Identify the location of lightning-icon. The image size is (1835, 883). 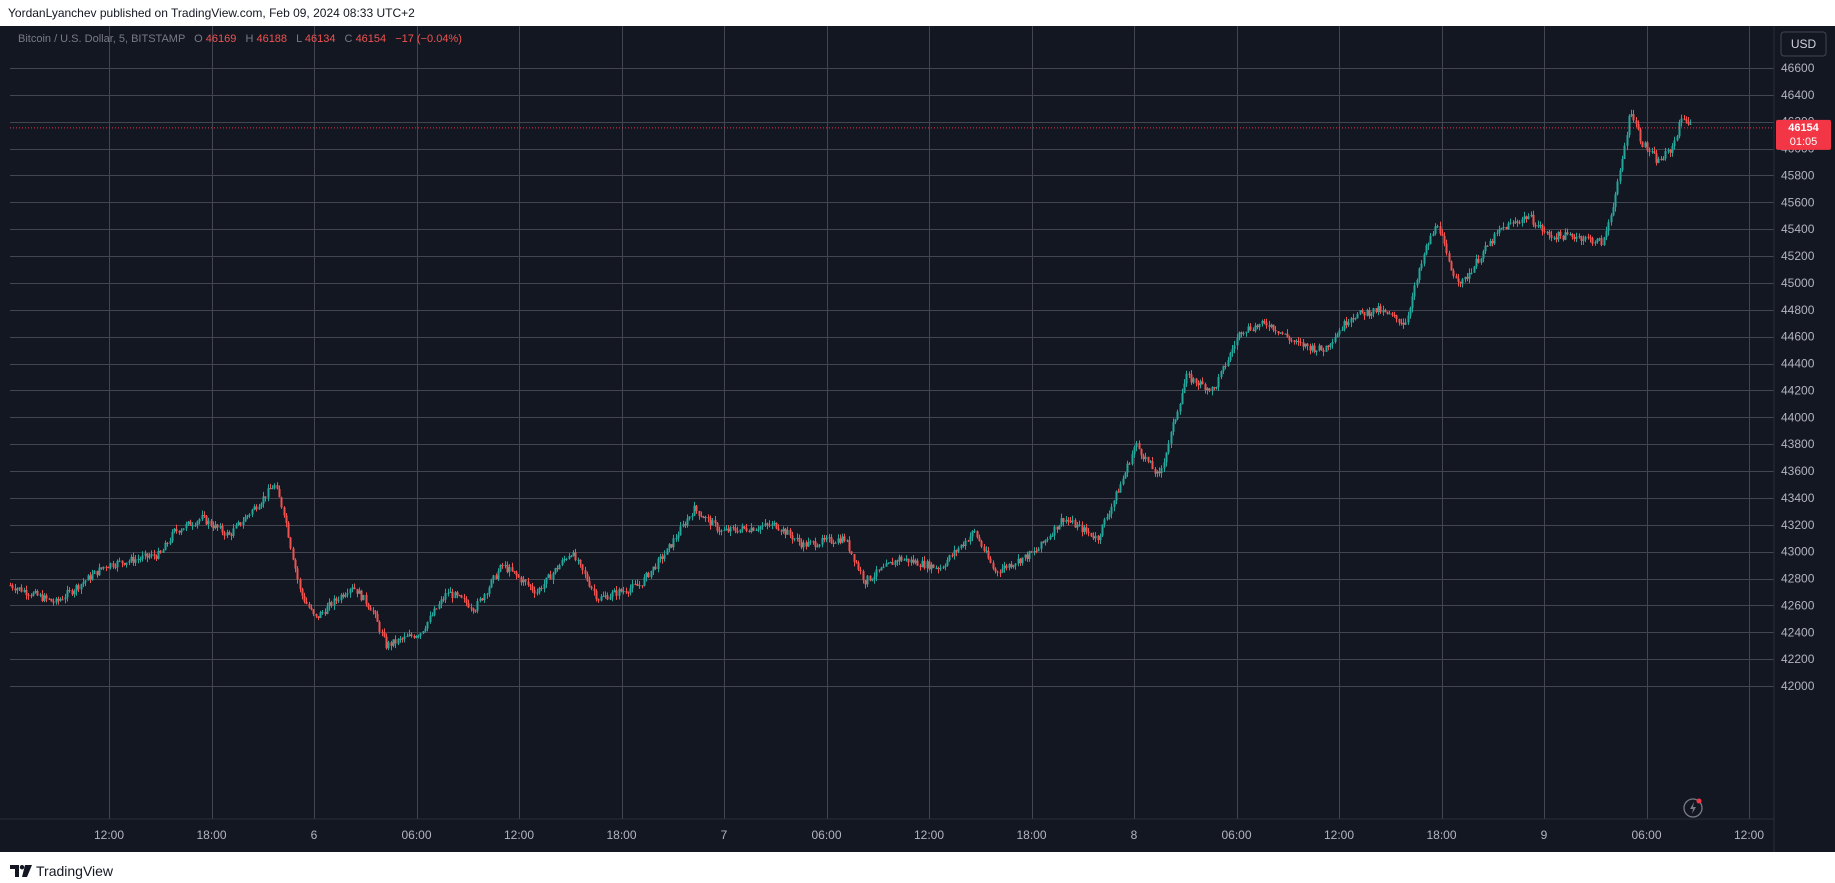
(1693, 808).